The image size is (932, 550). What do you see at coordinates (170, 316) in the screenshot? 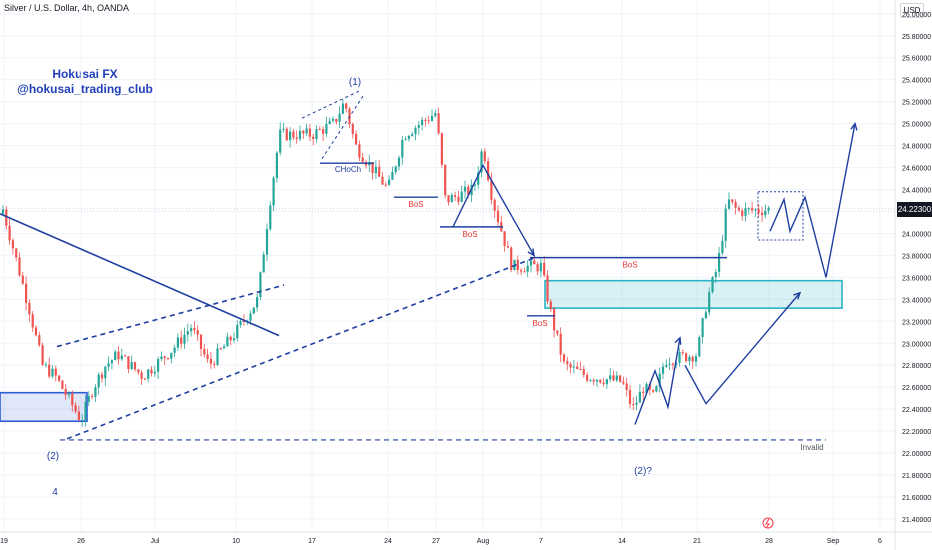
I see `channel-upper-dashed` at bounding box center [170, 316].